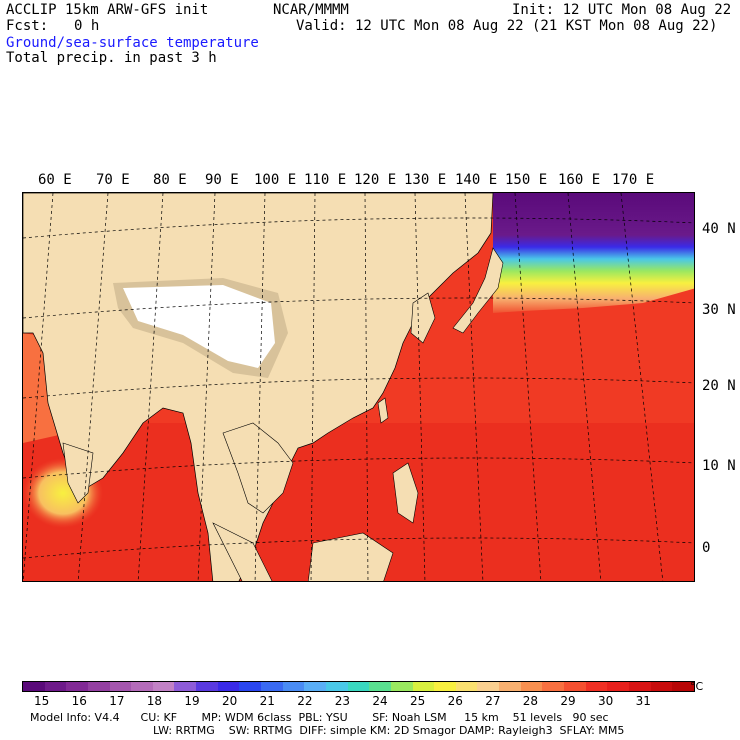  I want to click on lat-label: 30 N, so click(719, 310).